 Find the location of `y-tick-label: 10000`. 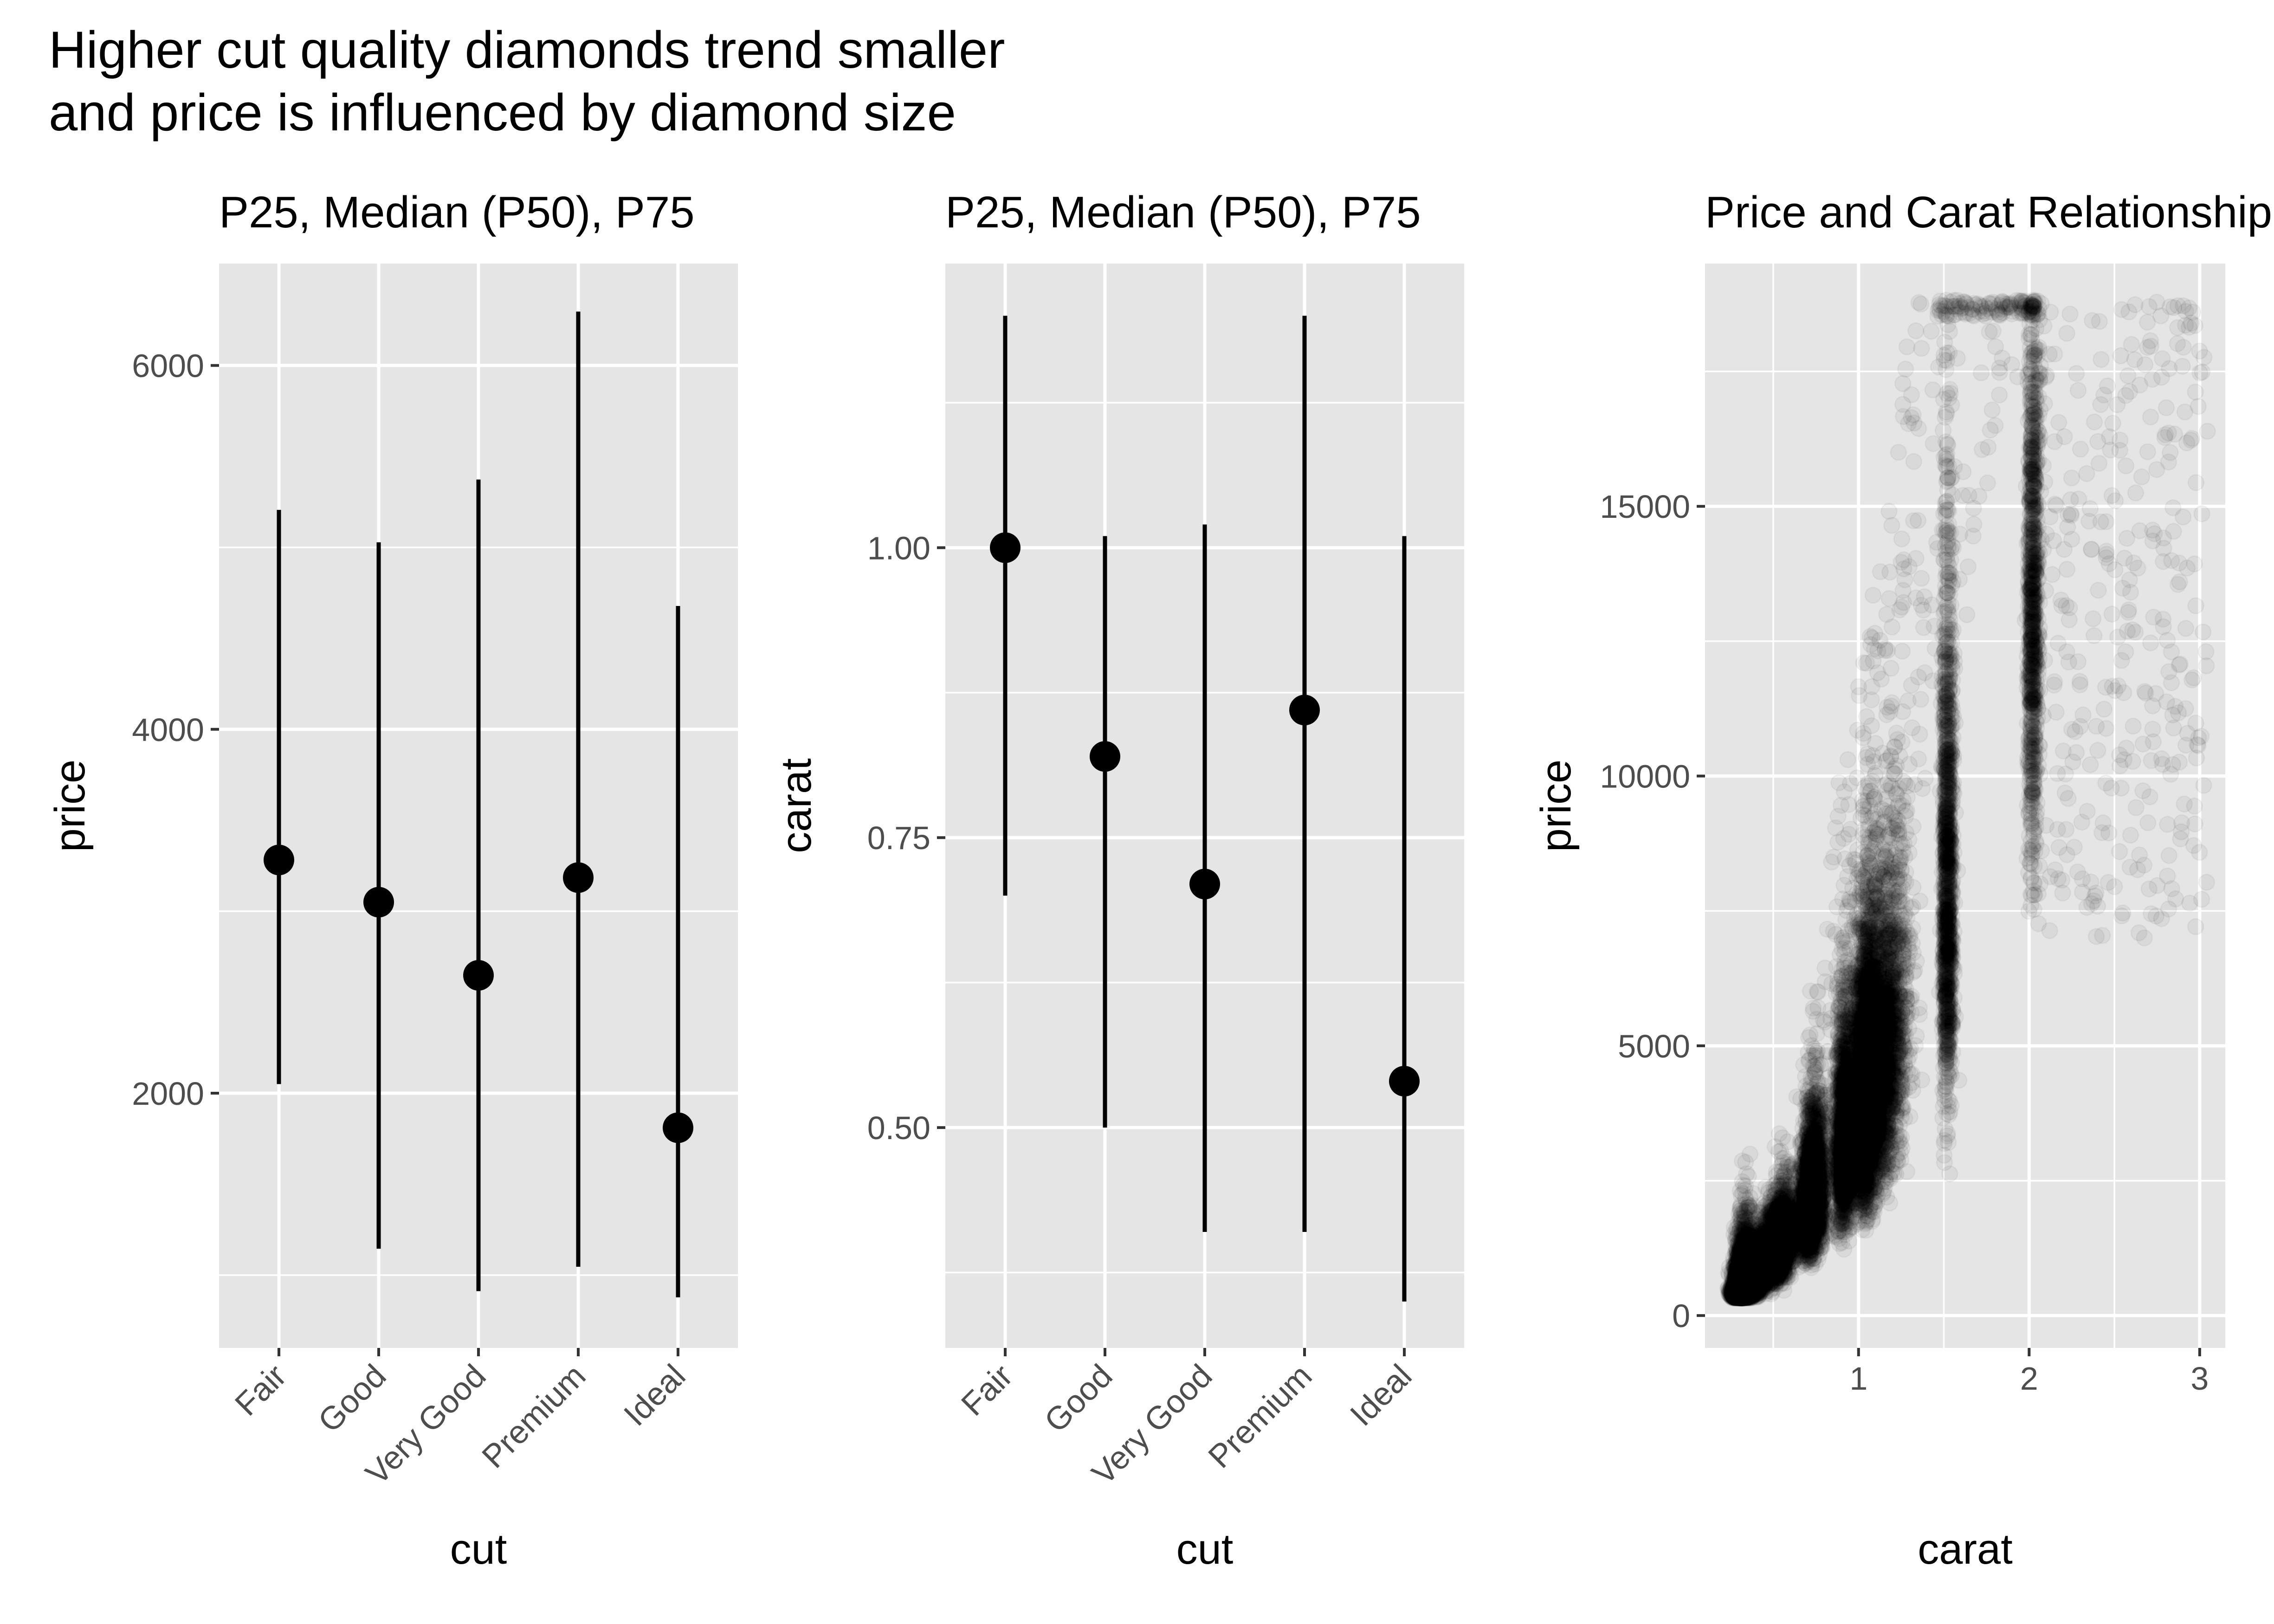

y-tick-label: 10000 is located at coordinates (1645, 777).